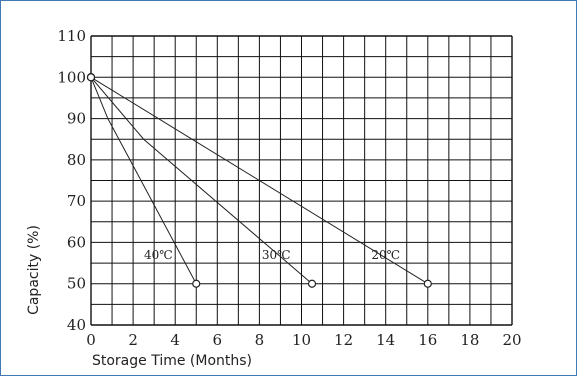 The height and width of the screenshot is (376, 577). I want to click on series-label: 30℃, so click(276, 255).